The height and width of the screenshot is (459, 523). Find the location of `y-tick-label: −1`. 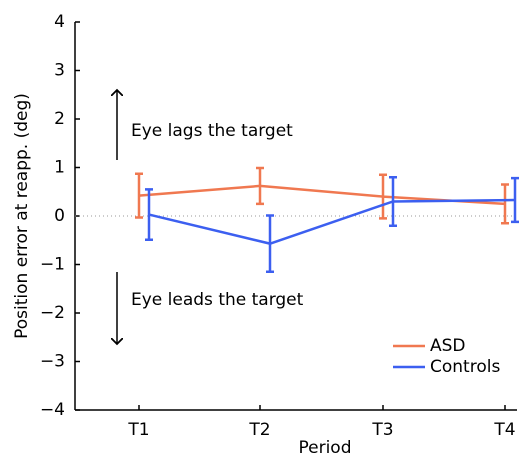

y-tick-label: −1 is located at coordinates (52, 265).